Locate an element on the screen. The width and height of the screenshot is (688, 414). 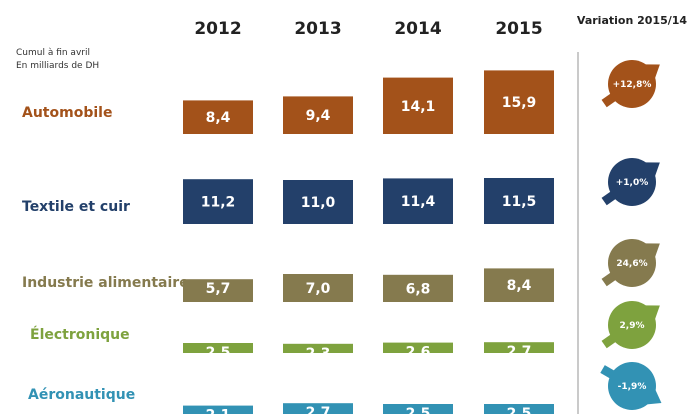
bar-value-label: 11,0 is located at coordinates (318, 203).